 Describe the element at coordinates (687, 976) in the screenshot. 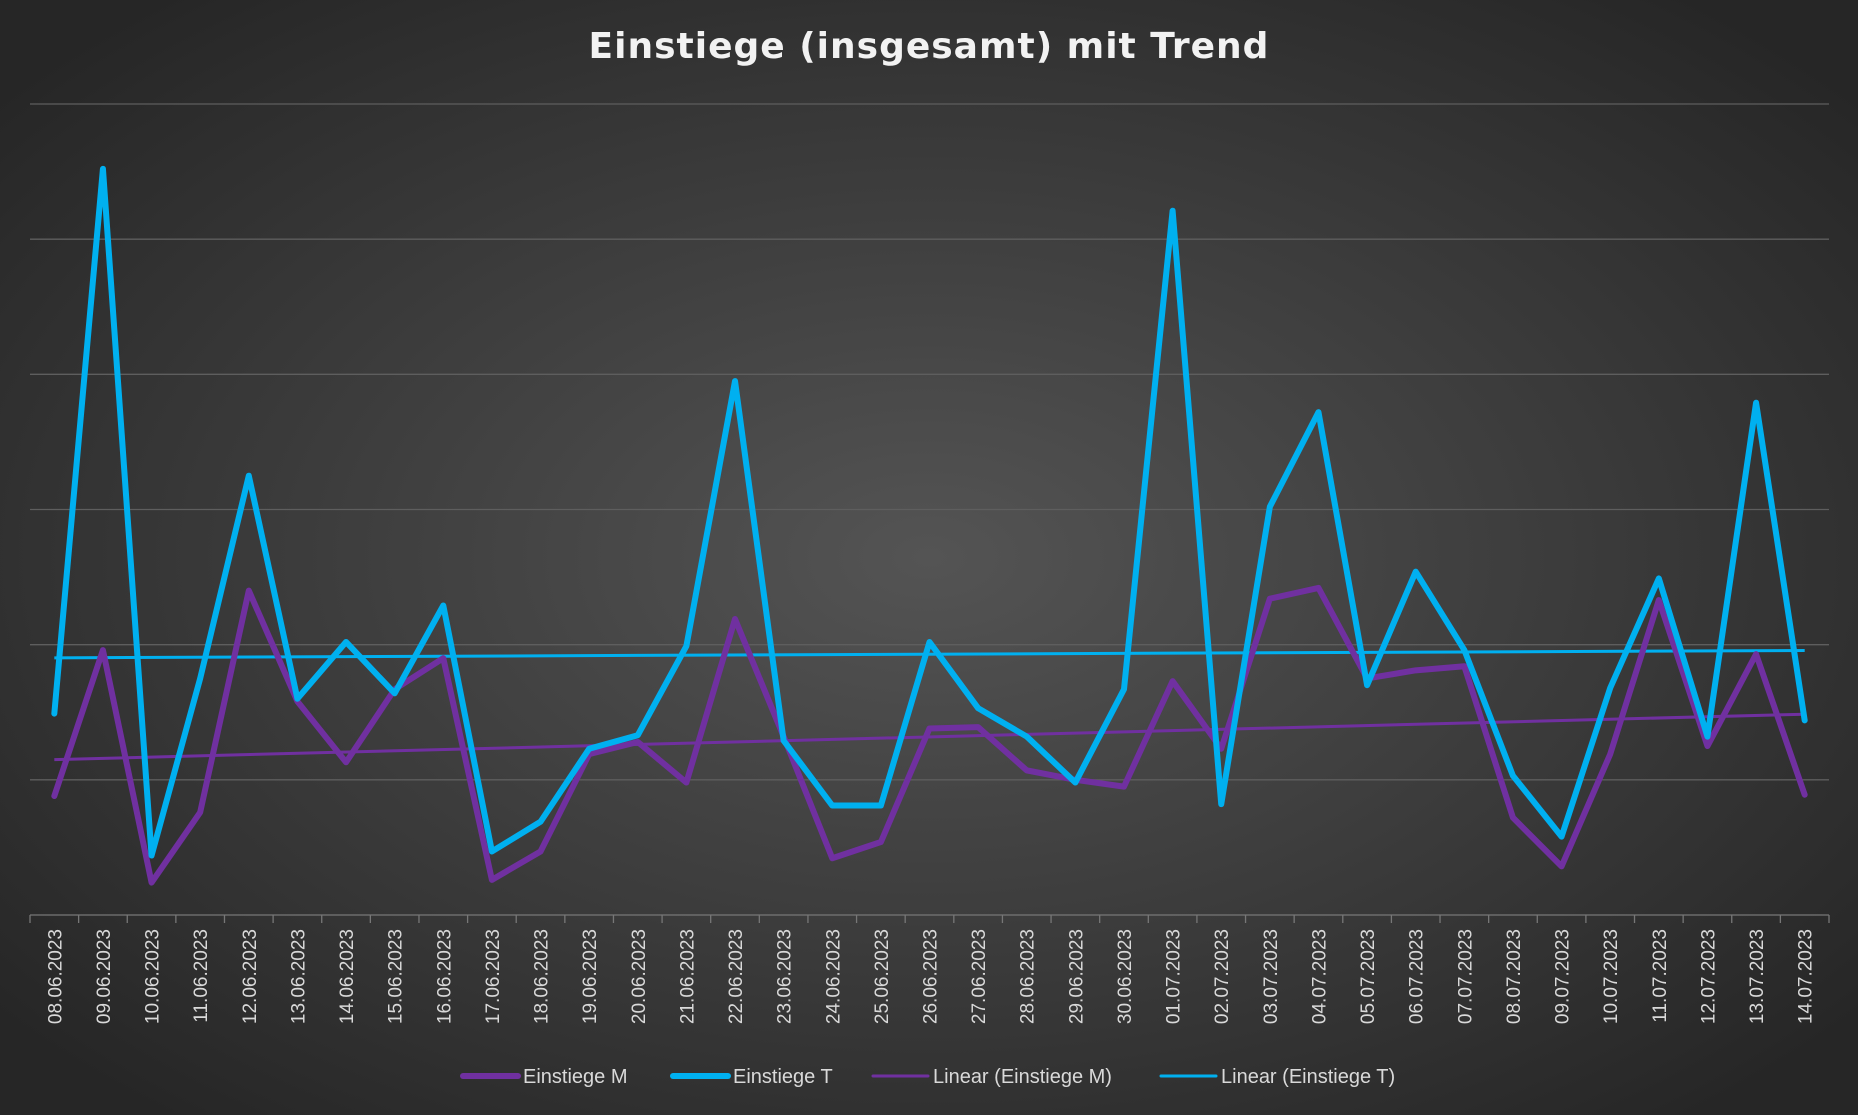

I see `x-tick-label: 21.06.2023` at that location.